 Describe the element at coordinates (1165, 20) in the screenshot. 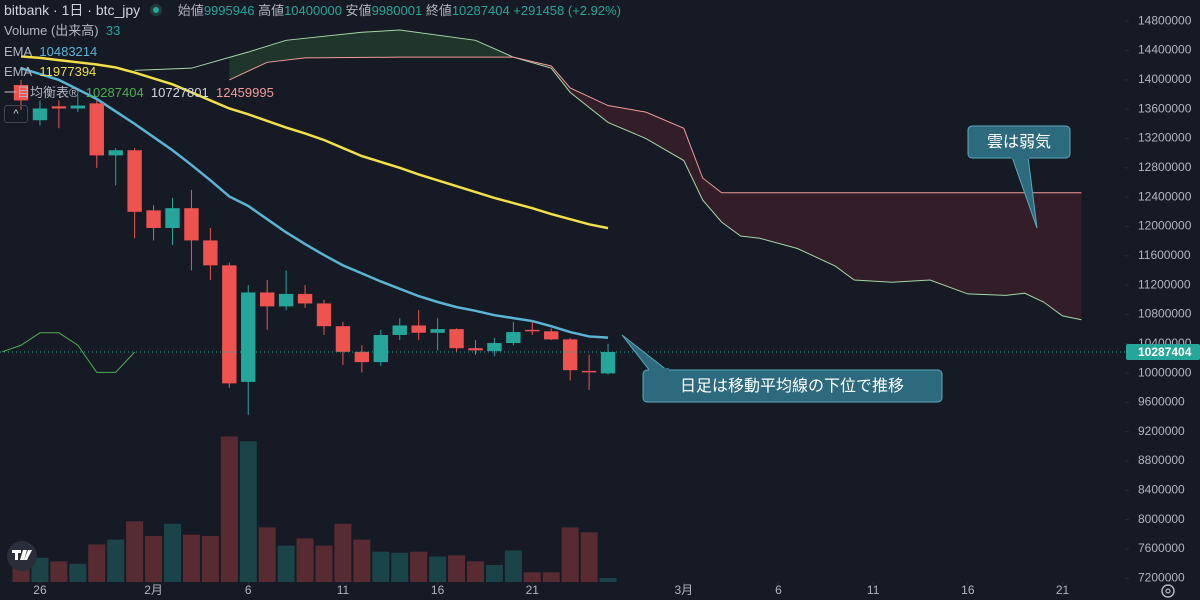

I see `y-tick-label: 14800000` at that location.